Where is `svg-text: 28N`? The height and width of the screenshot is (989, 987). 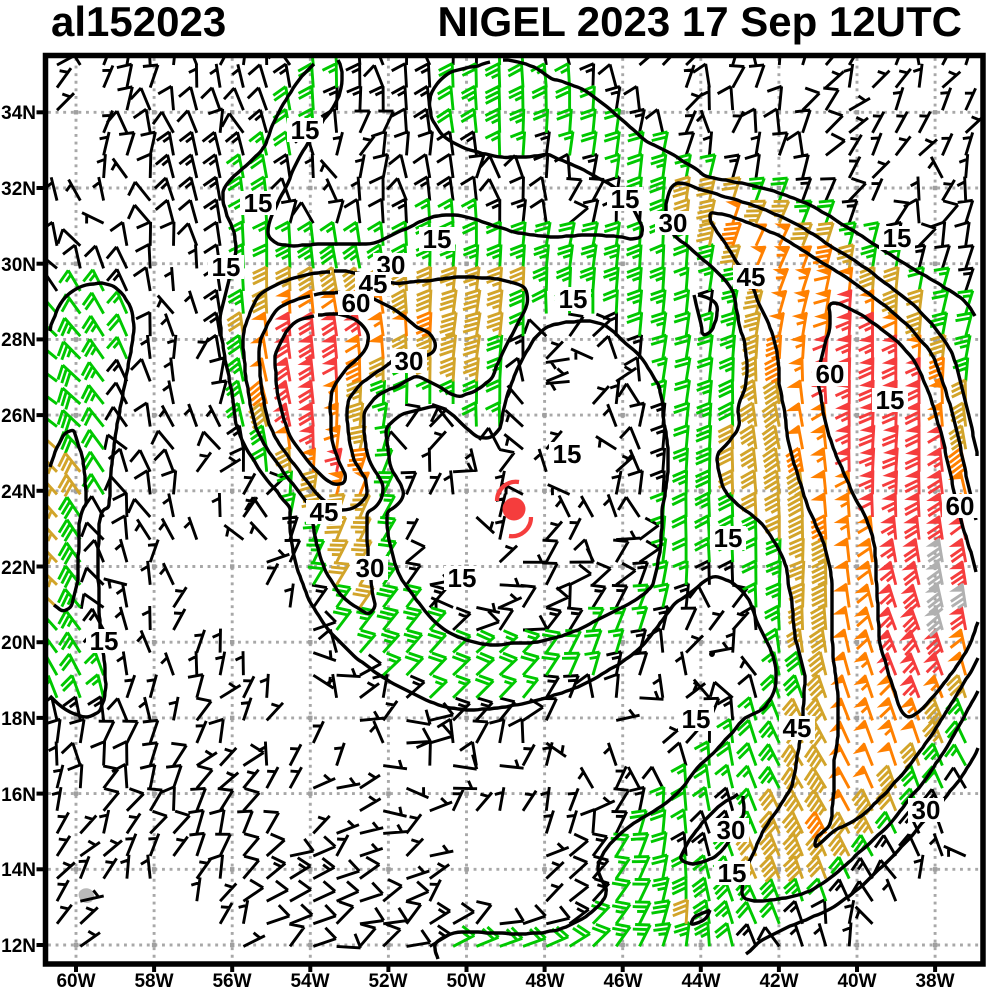 svg-text: 28N is located at coordinates (18, 340).